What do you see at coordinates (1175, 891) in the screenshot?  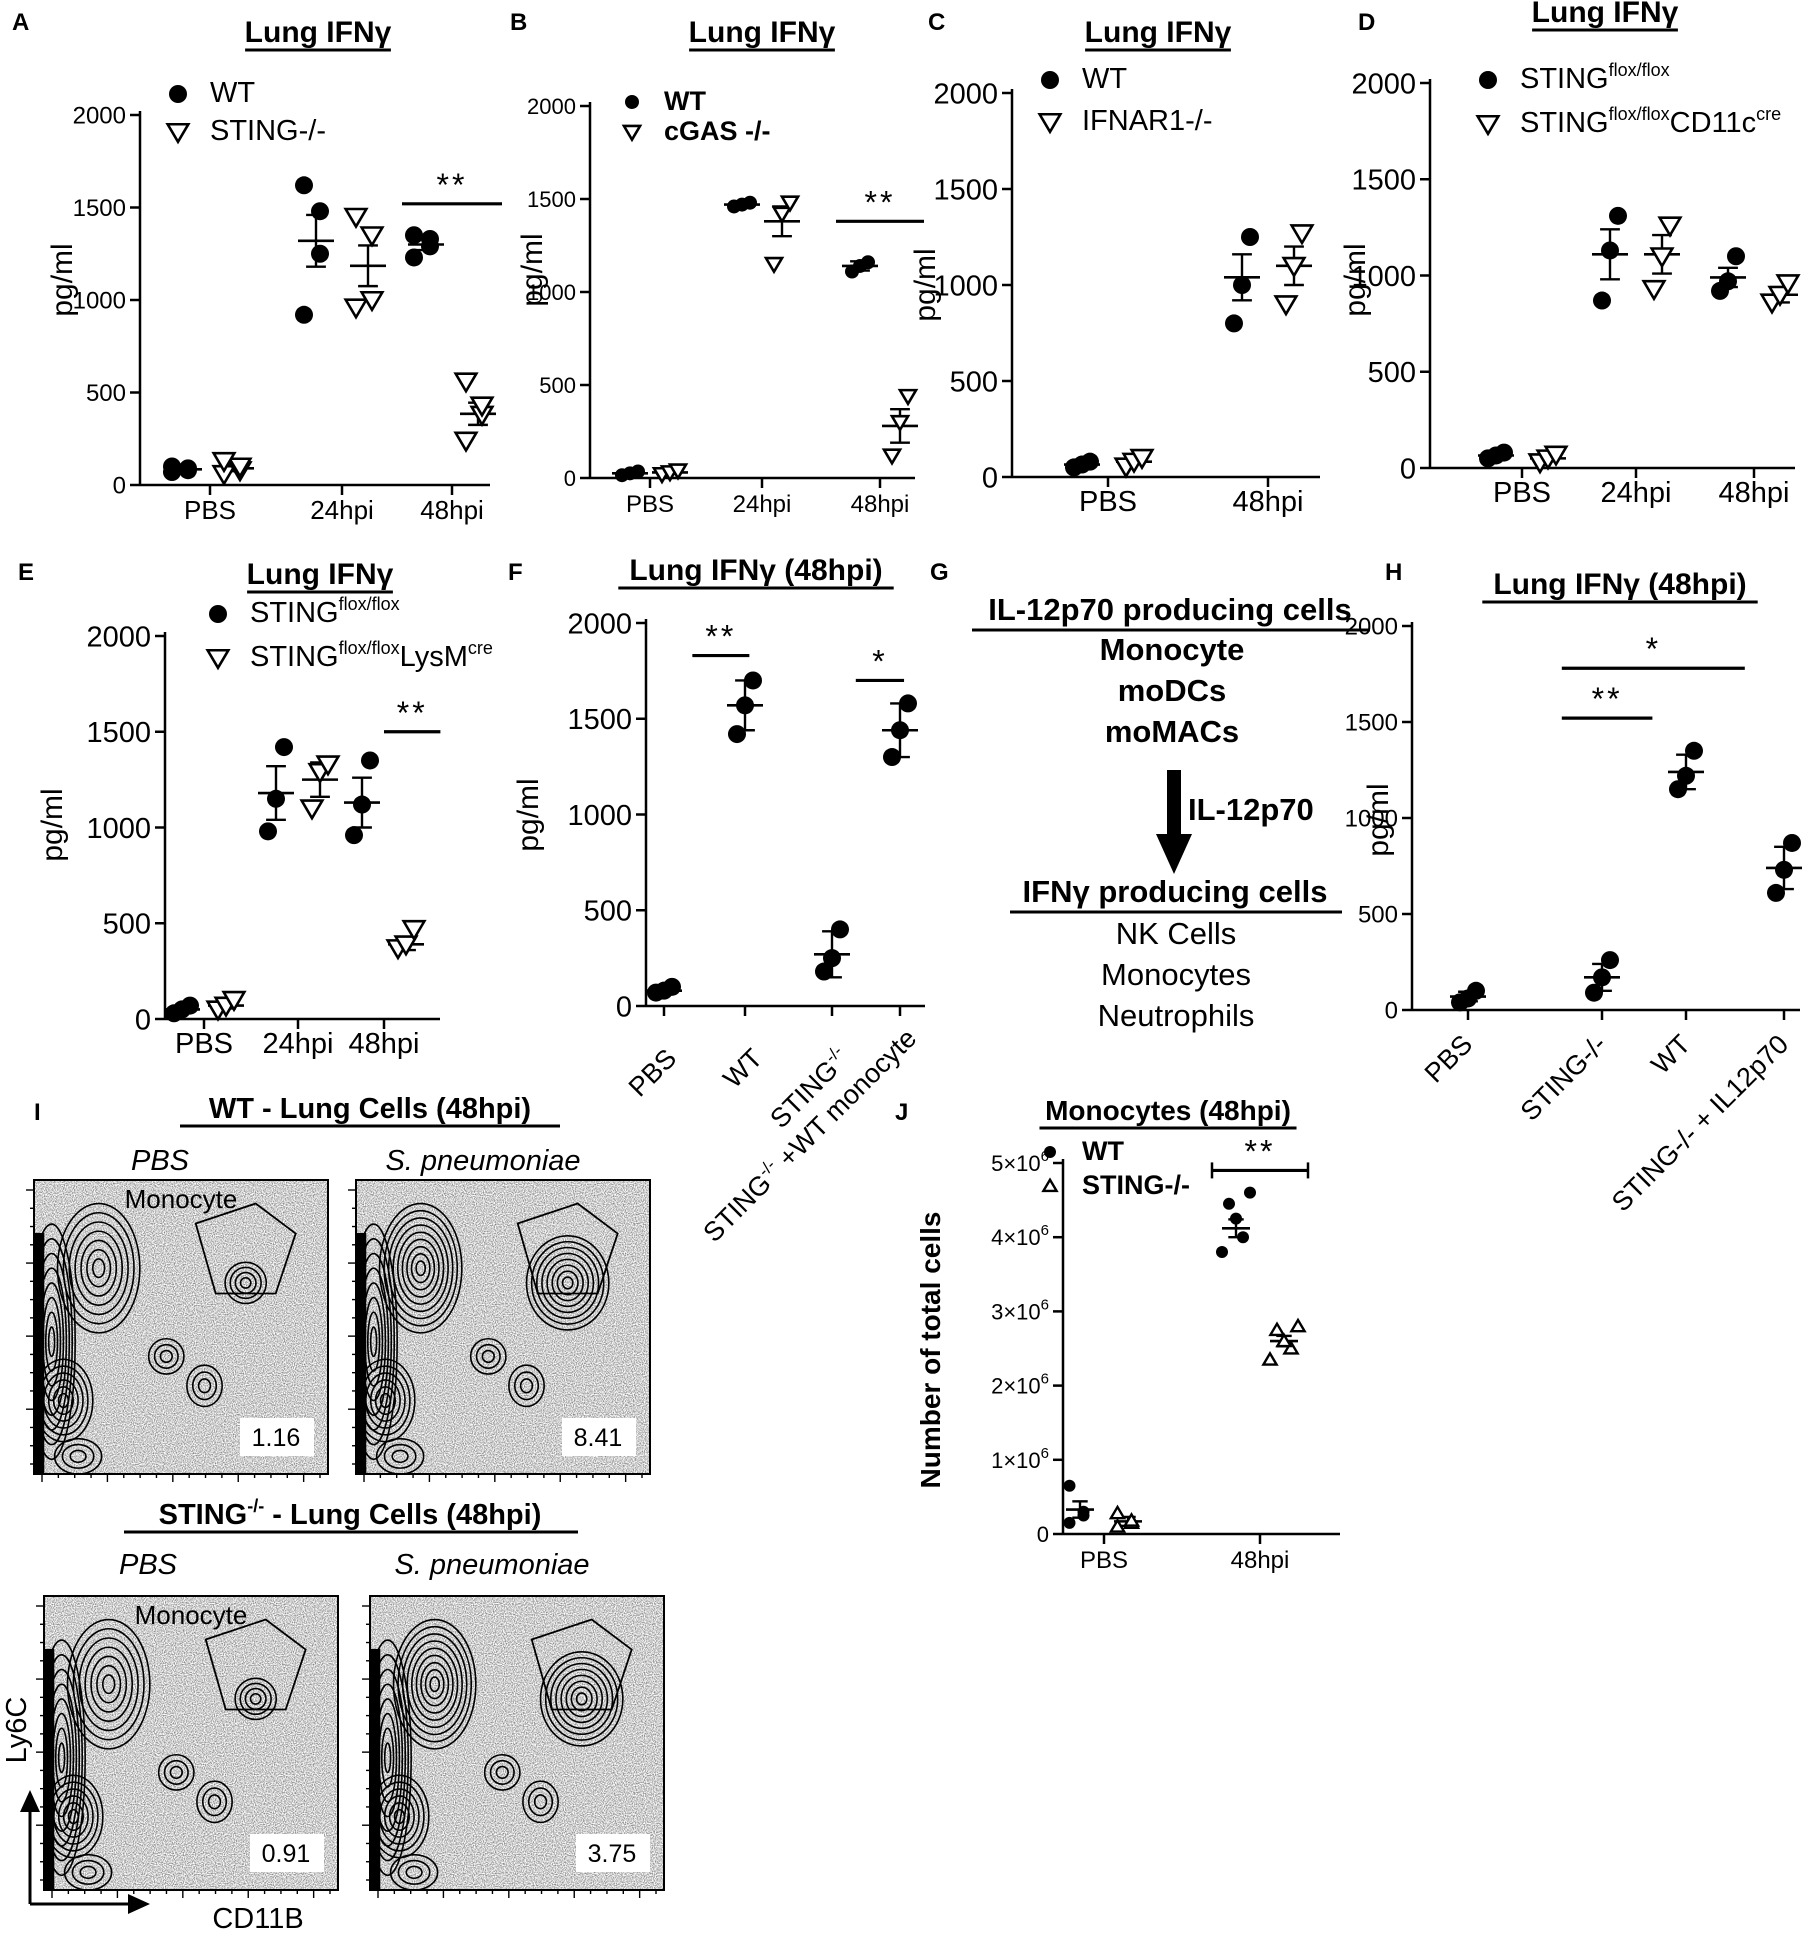 I see `panel-g-heading-2: IFNγ producing cells` at bounding box center [1175, 891].